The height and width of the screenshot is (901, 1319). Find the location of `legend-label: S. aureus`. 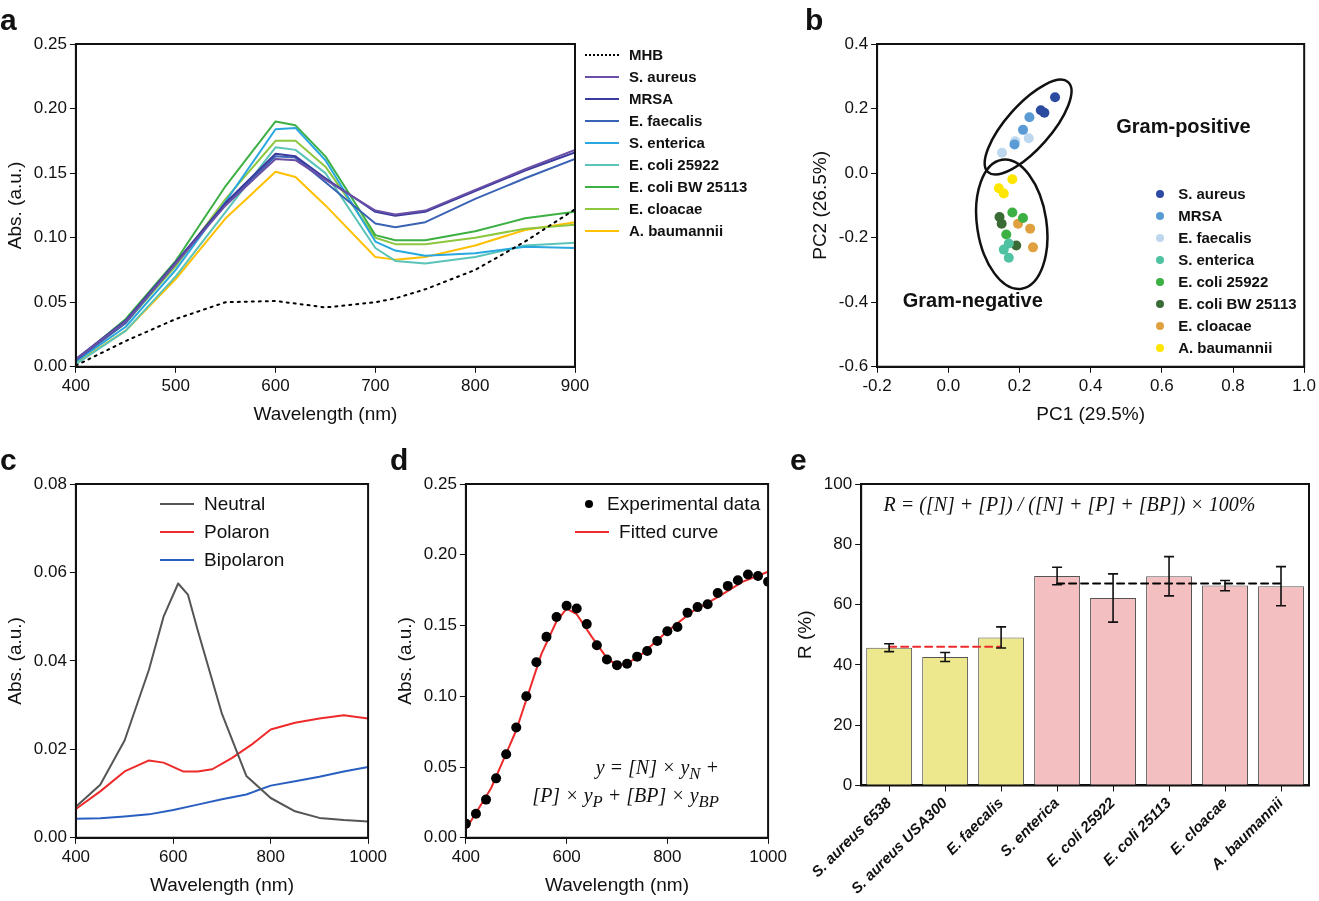

legend-label: S. aureus is located at coordinates (1212, 193).